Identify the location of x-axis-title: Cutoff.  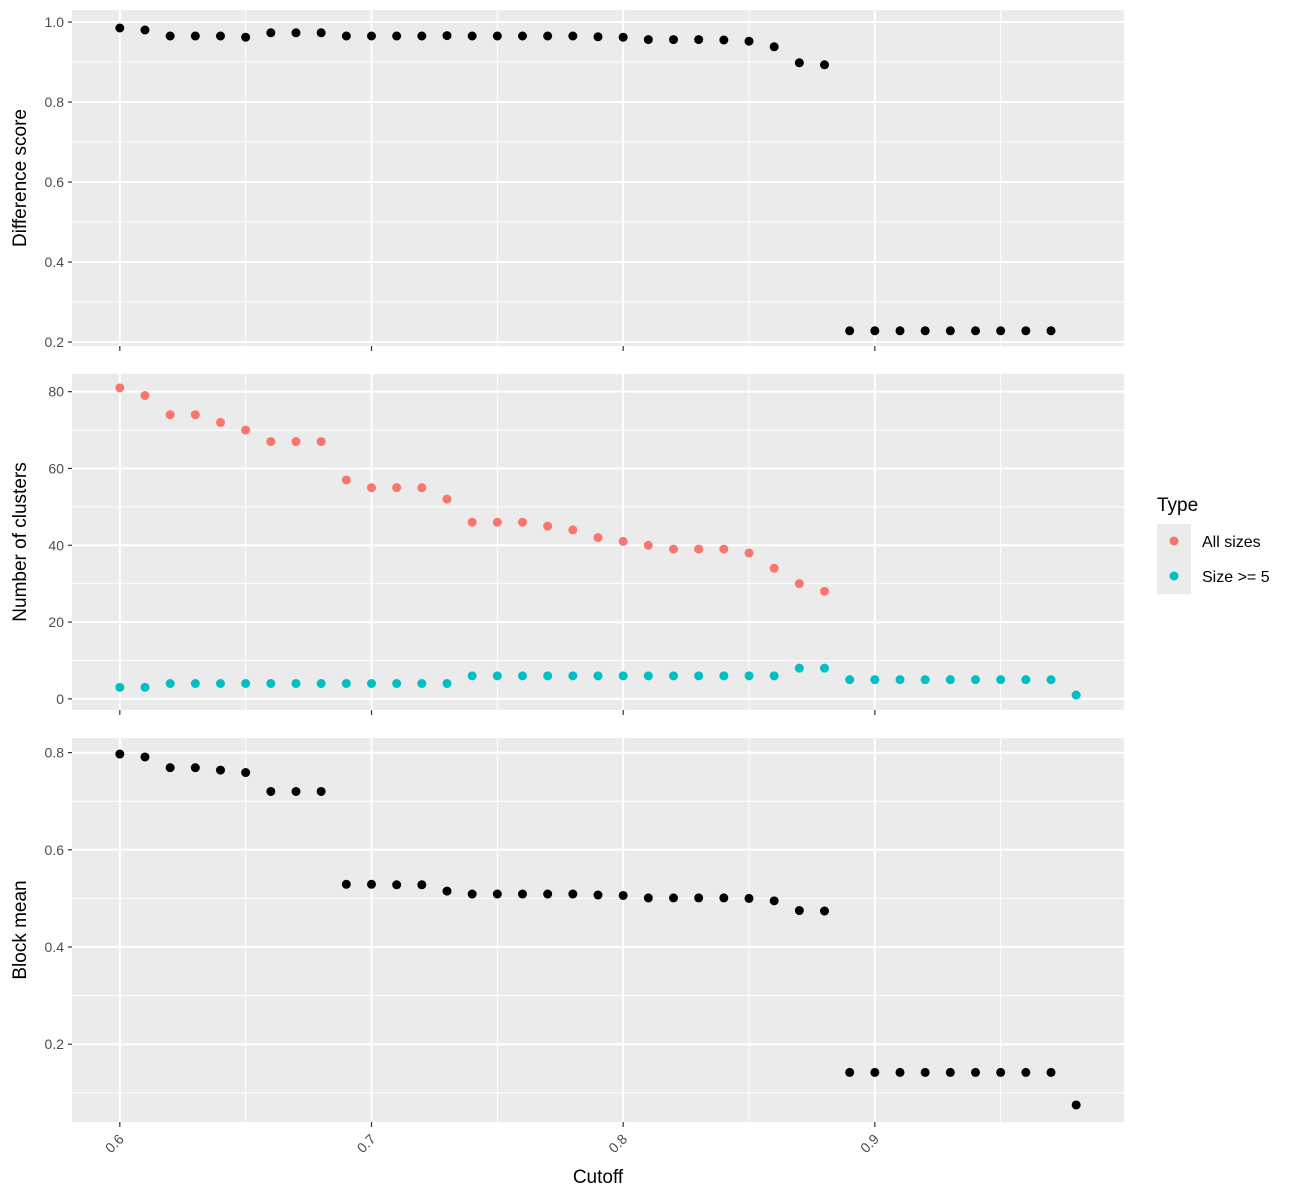
(598, 1177).